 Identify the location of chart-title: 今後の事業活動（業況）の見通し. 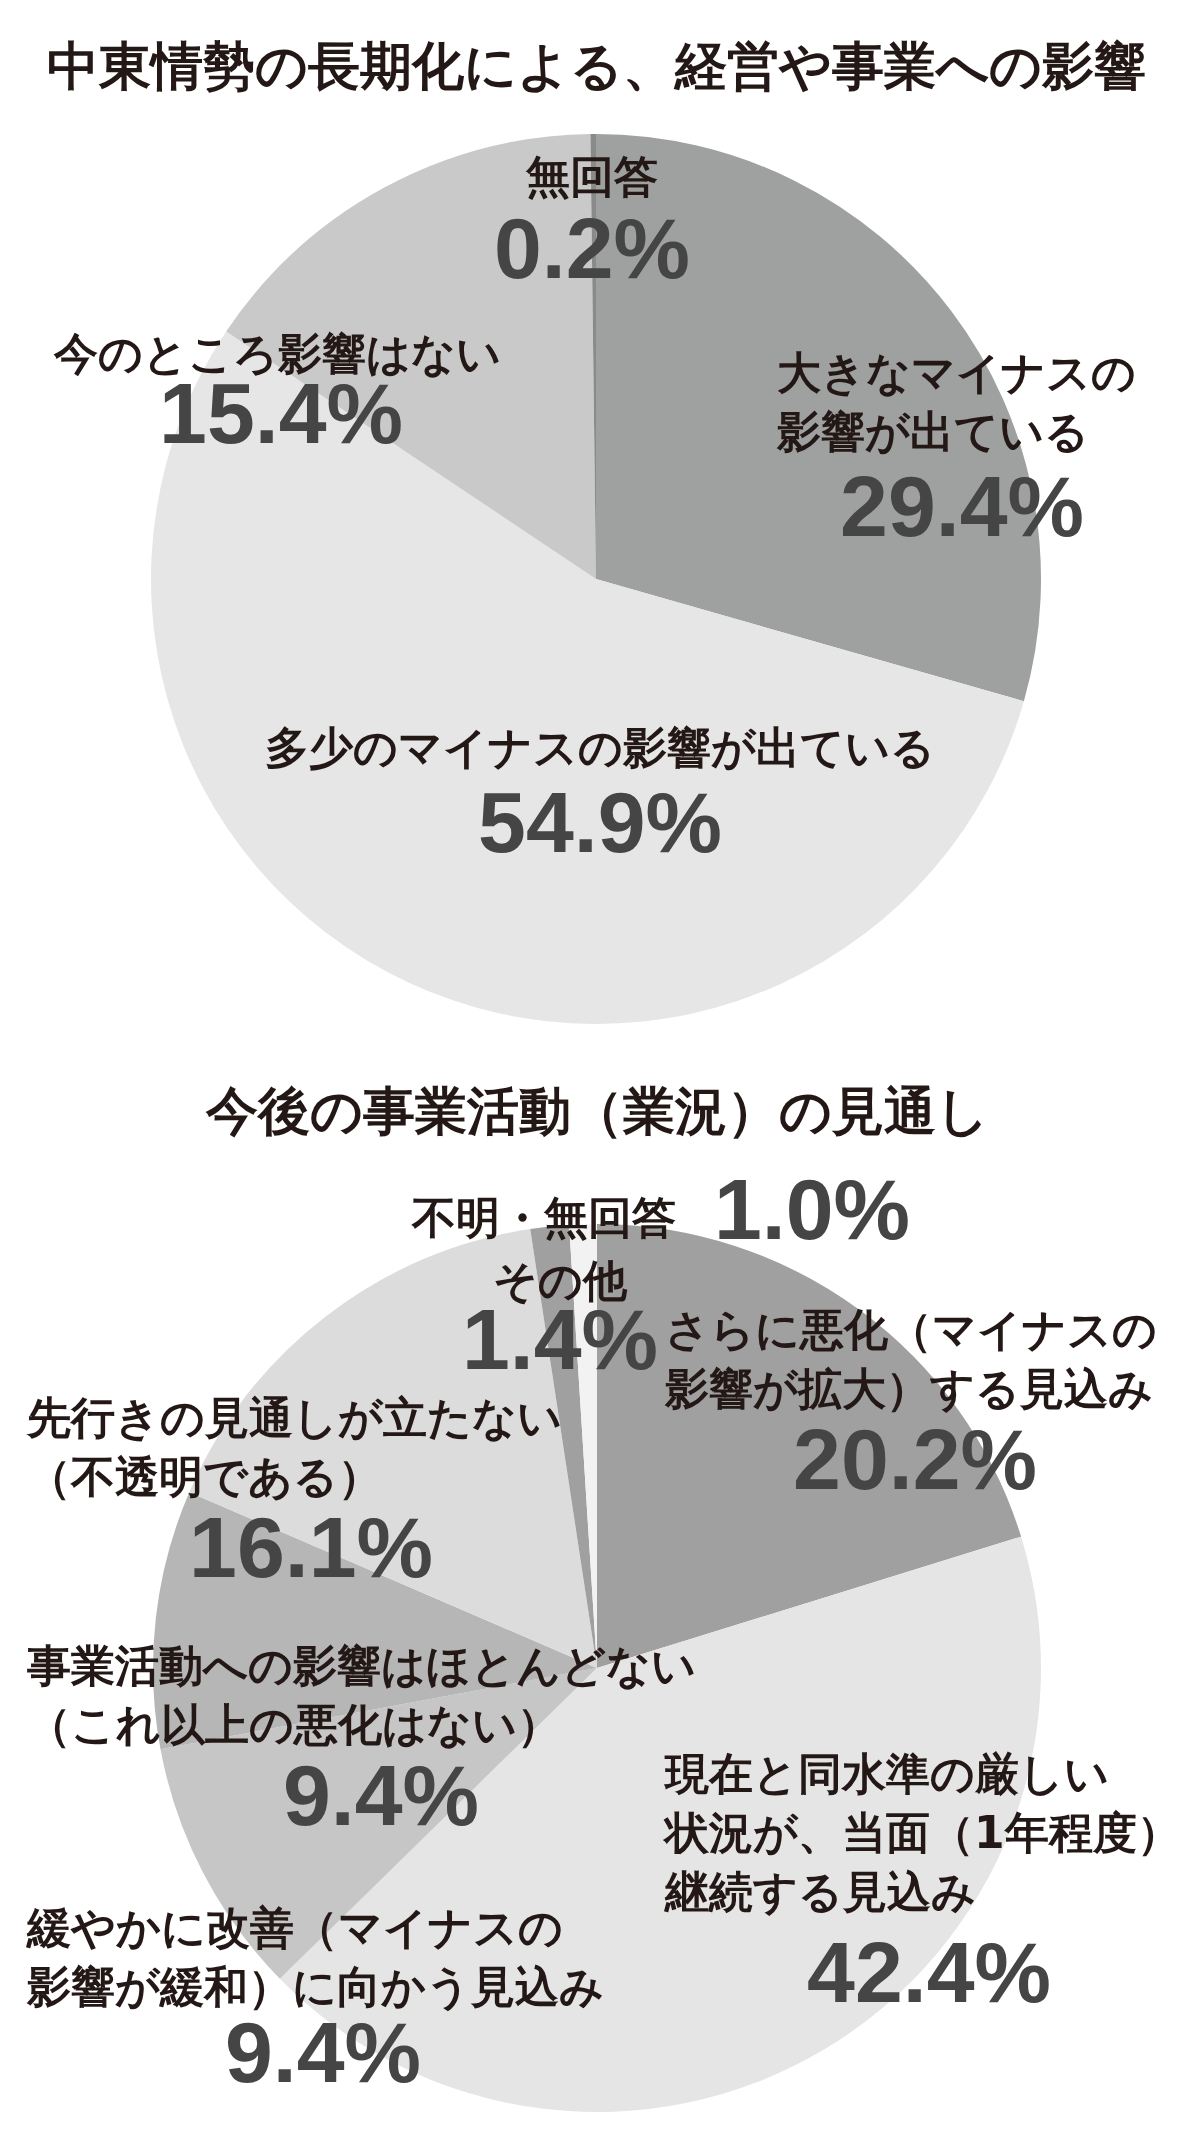
(596, 1110).